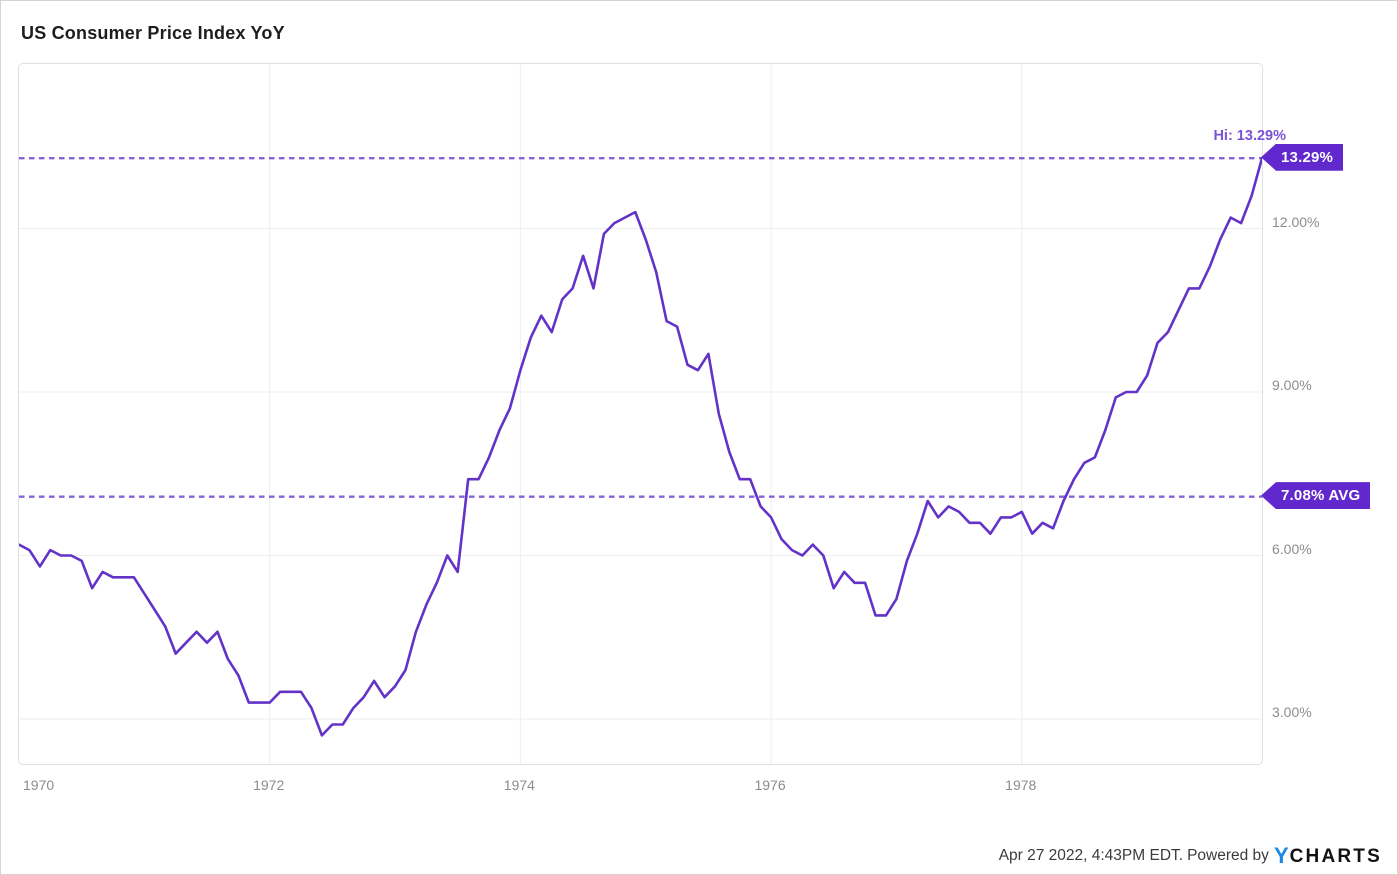  Describe the element at coordinates (1321, 496) in the screenshot. I see `average-badge-text: 7.08% AVG` at that location.